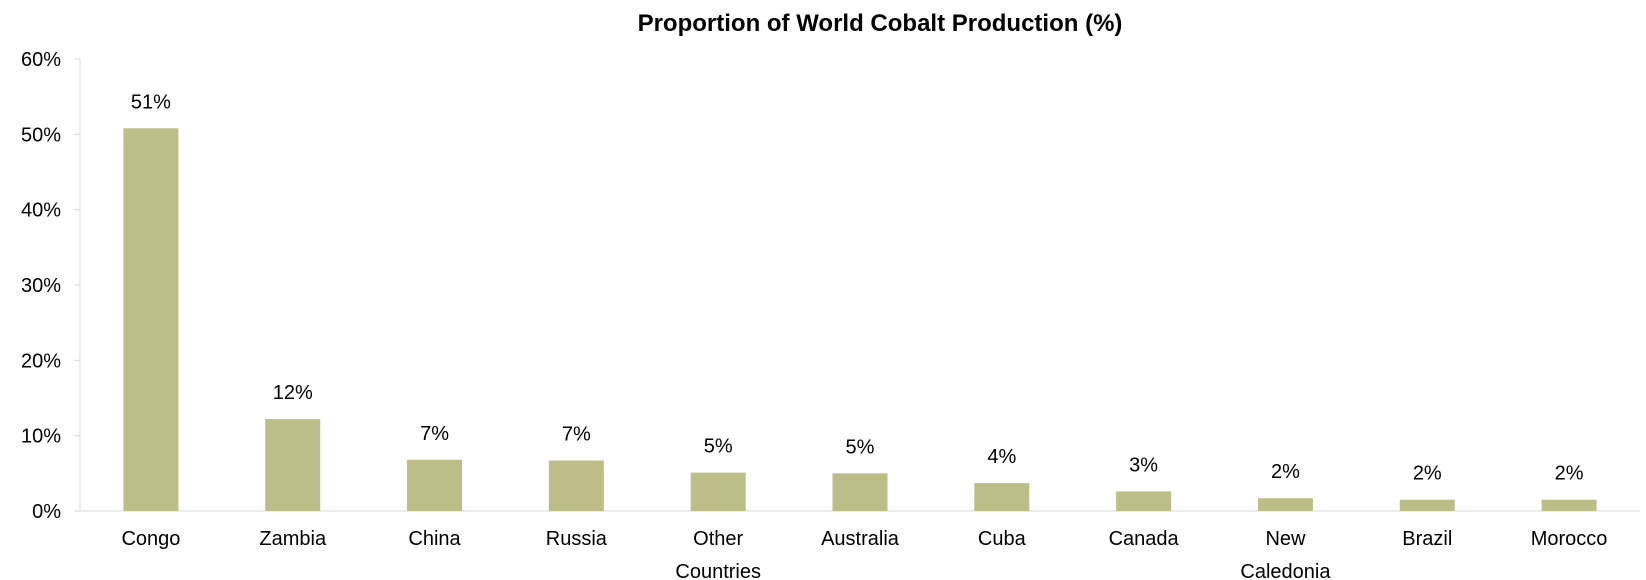 This screenshot has width=1646, height=580. What do you see at coordinates (1143, 465) in the screenshot?
I see `data-label: 3%` at bounding box center [1143, 465].